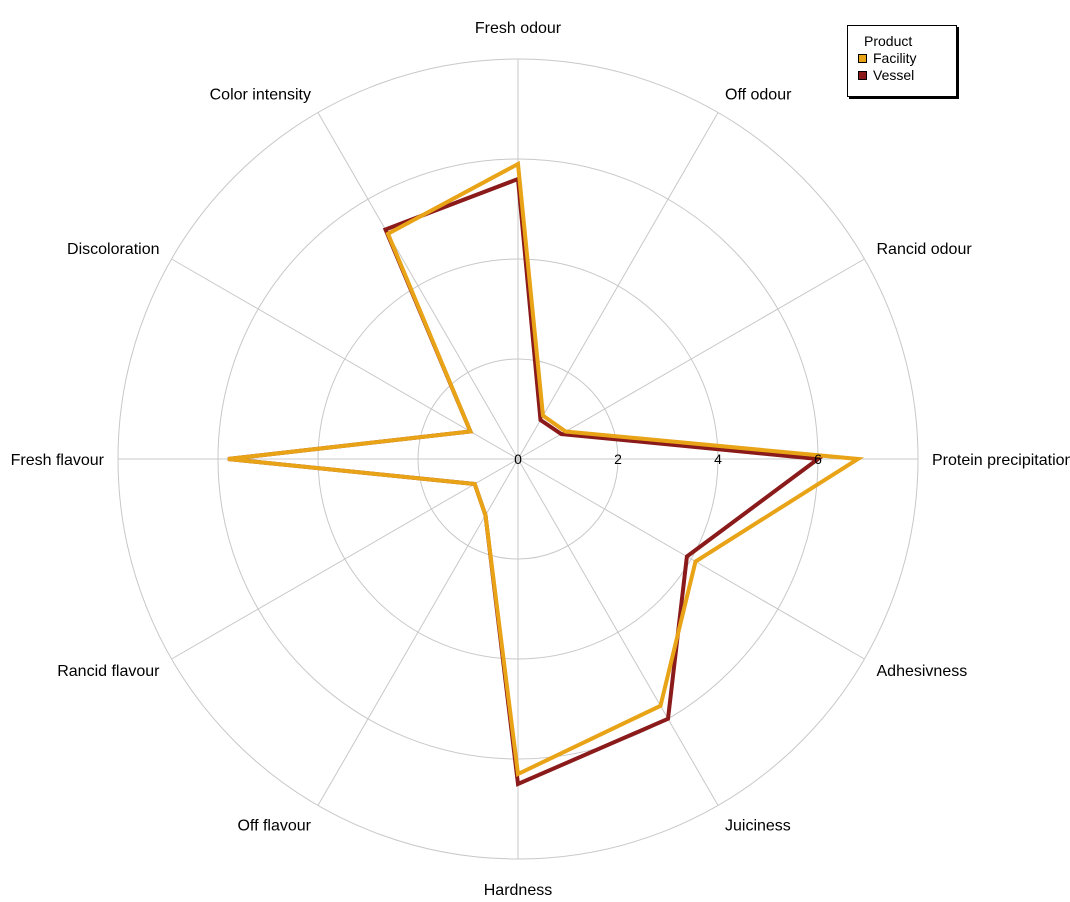 This screenshot has height=902, width=1070. What do you see at coordinates (862, 75) in the screenshot?
I see `legend-swatch-vessel` at bounding box center [862, 75].